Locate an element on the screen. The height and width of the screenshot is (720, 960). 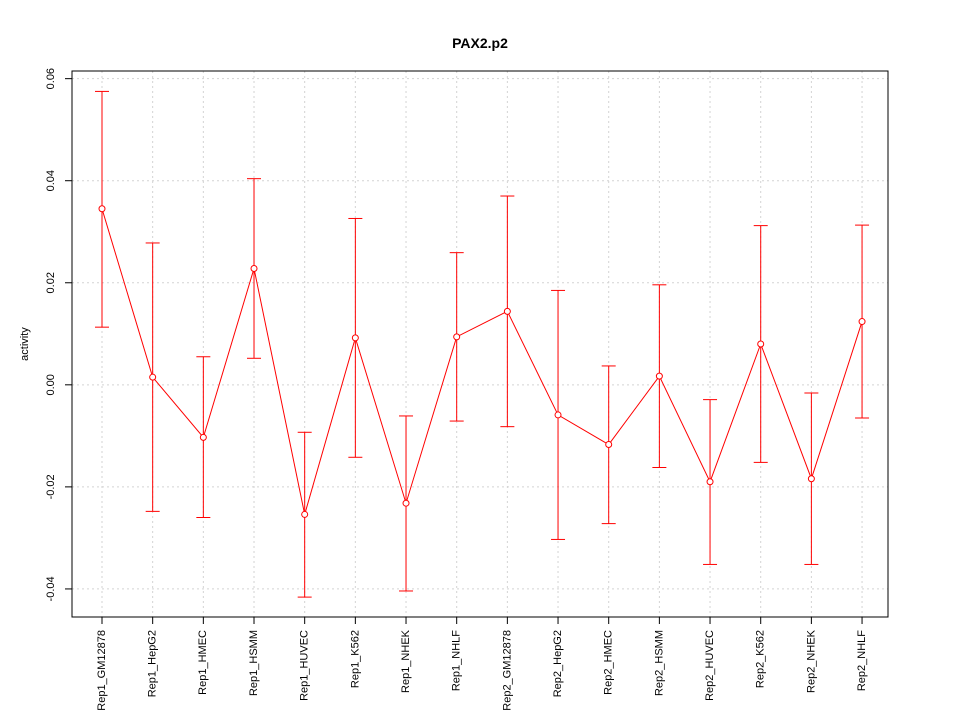
y-tick-label: -0.02 is located at coordinates (51, 486).